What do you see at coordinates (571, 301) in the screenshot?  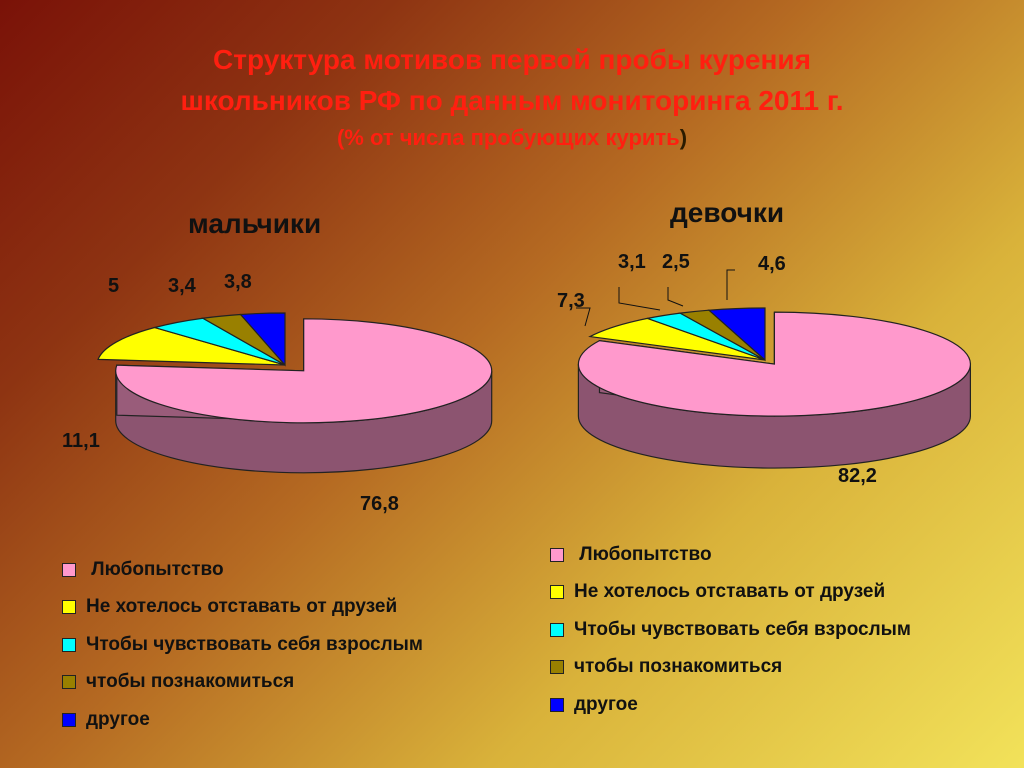 I see `data-label-2: 7,3` at bounding box center [571, 301].